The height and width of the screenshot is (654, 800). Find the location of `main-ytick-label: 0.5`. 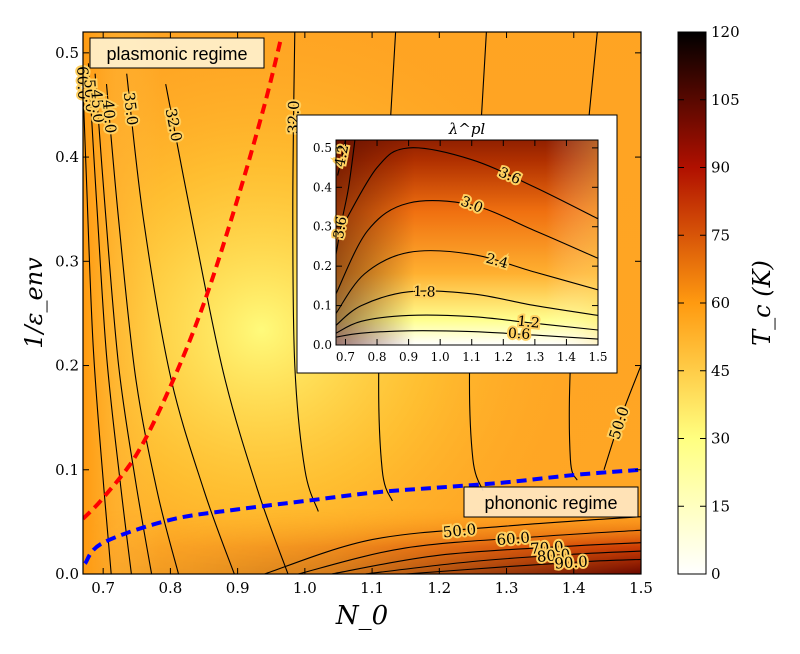

main-ytick-label: 0.5 is located at coordinates (67, 53).